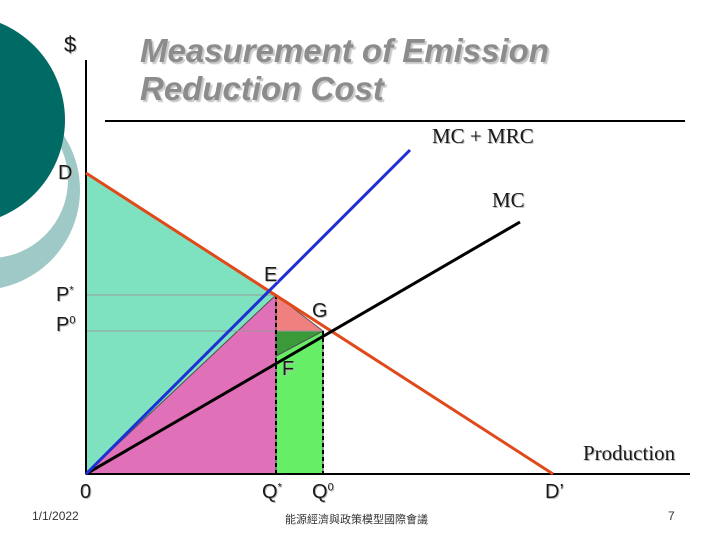 This screenshot has width=720, height=540. Describe the element at coordinates (356, 520) in the screenshot. I see `footer-center-text: 能源經濟與政策模型國際會議` at that location.